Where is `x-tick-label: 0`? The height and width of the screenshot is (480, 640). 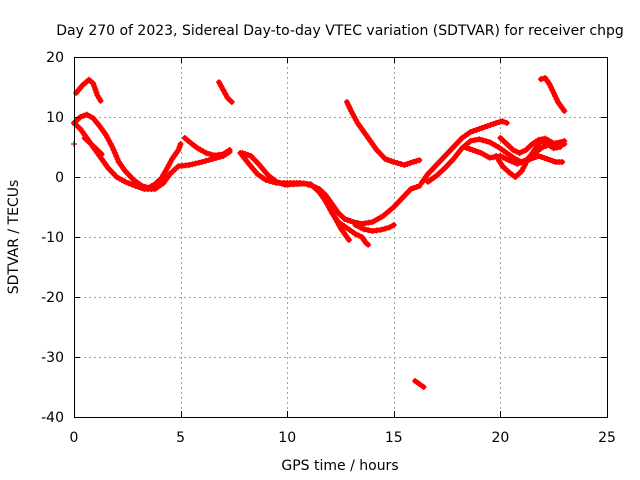
x-tick-label: 0 is located at coordinates (74, 438).